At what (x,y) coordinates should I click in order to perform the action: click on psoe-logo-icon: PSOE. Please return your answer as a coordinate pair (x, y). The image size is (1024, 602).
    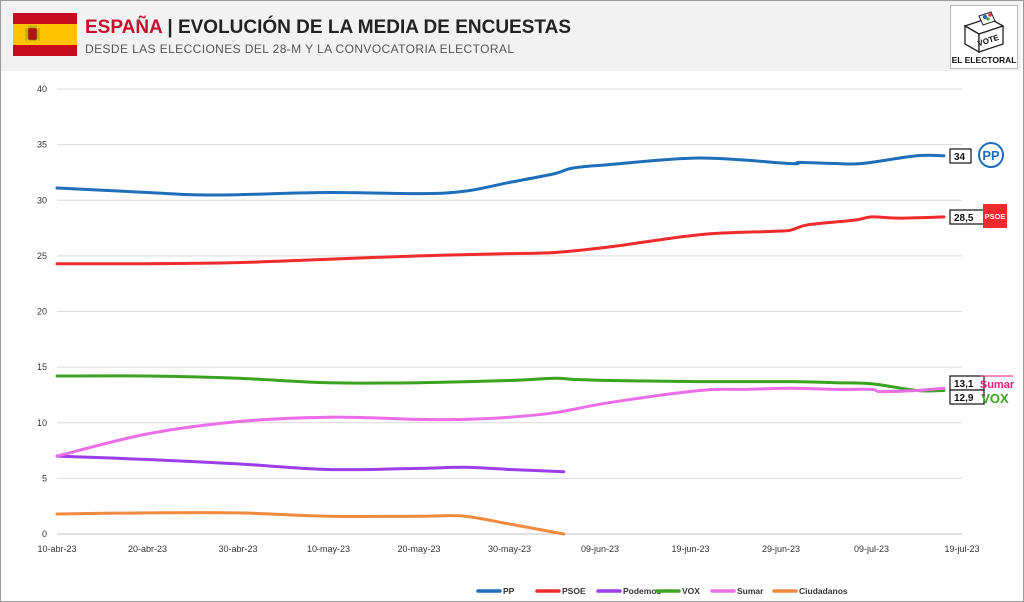
    Looking at the image, I should click on (995, 216).